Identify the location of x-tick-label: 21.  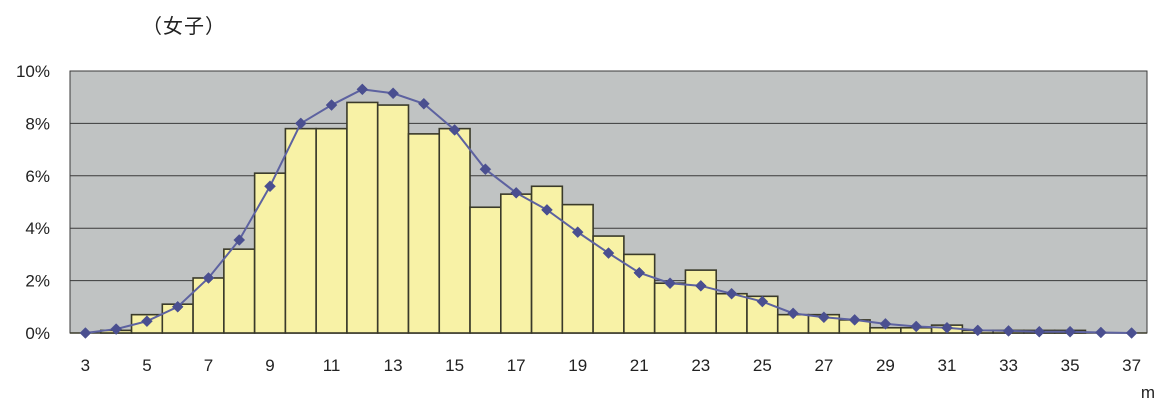
(639, 365).